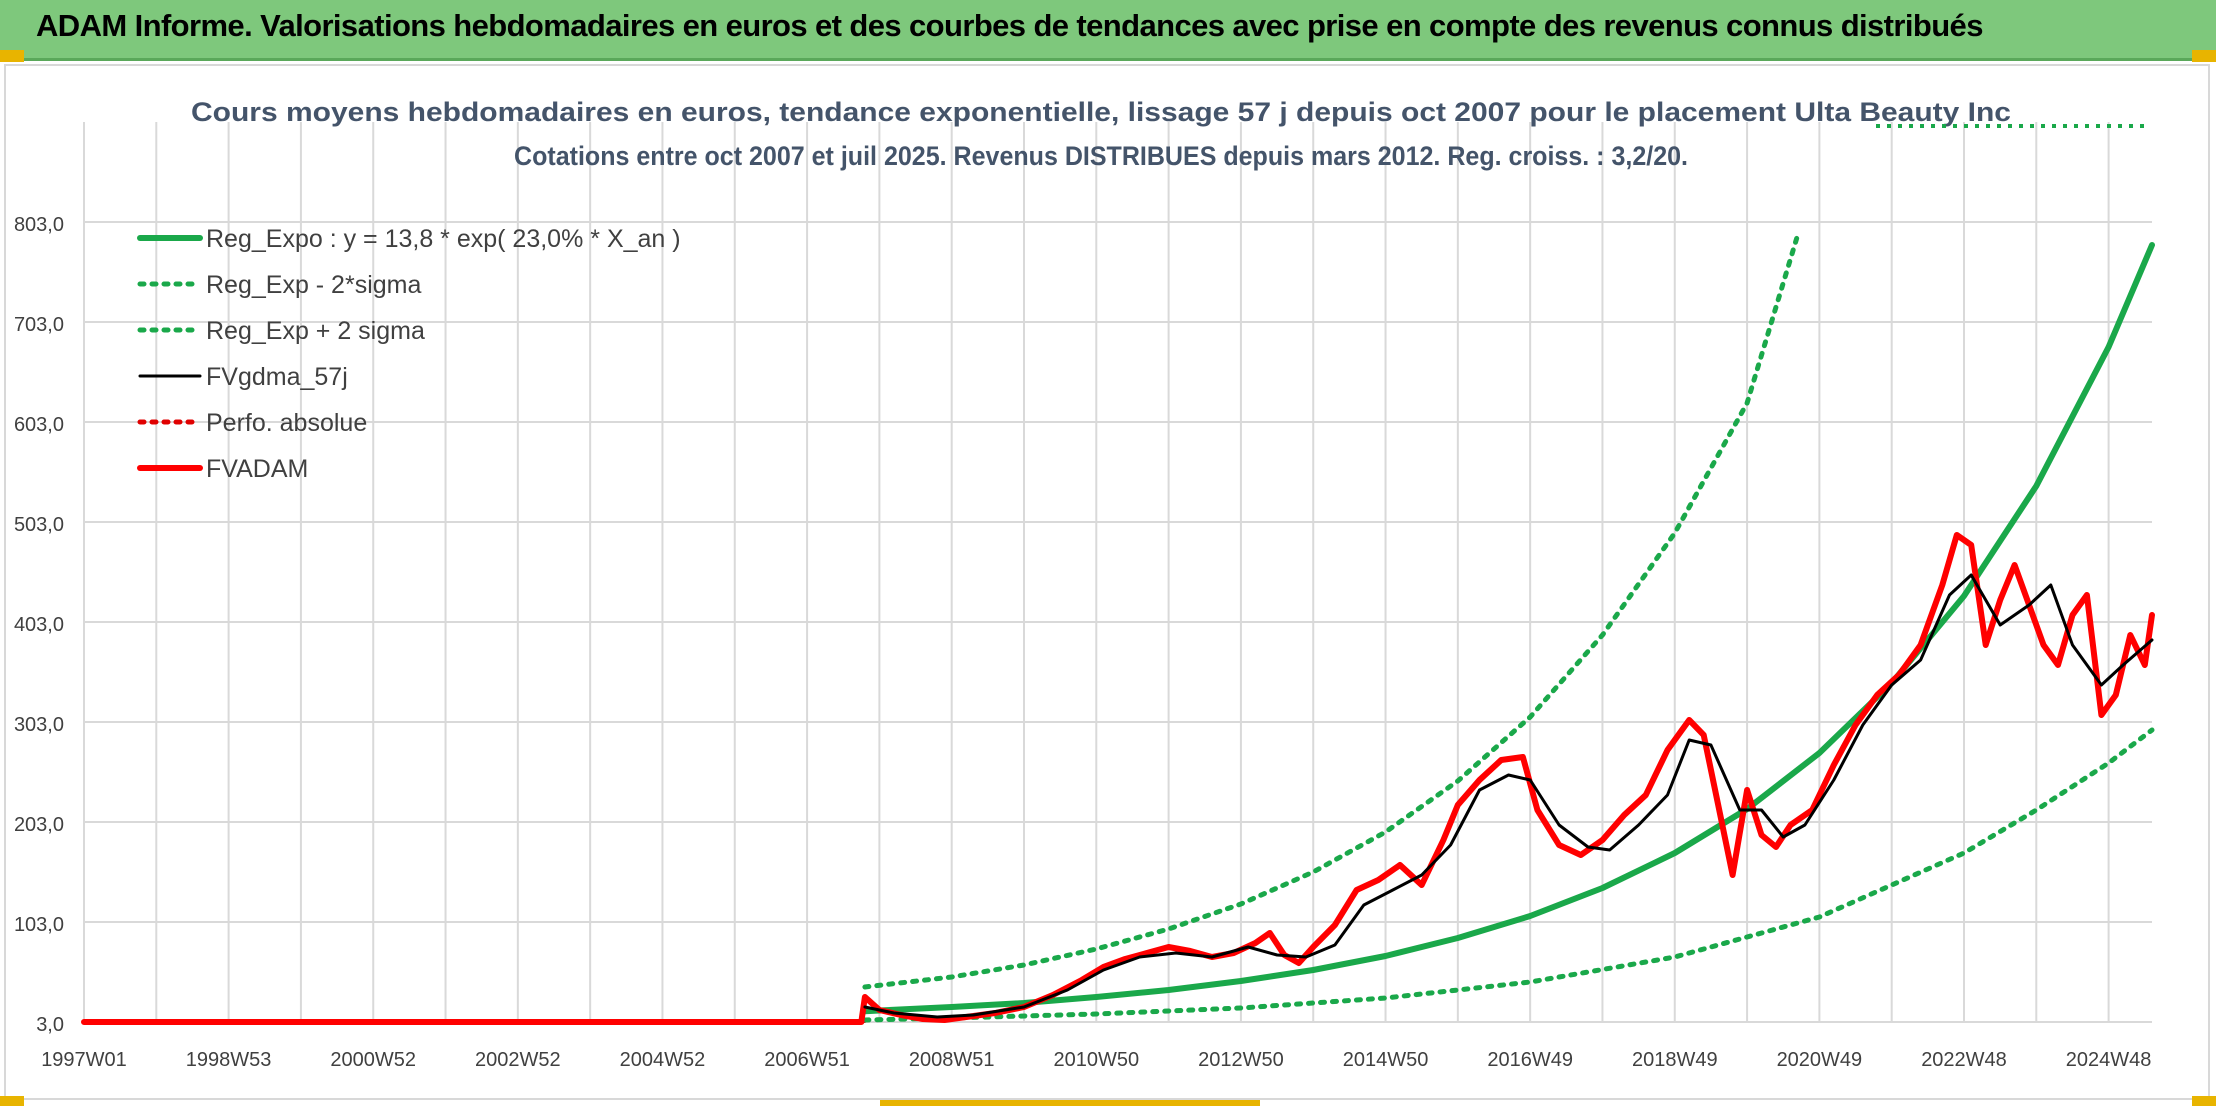 Image resolution: width=2216 pixels, height=1106 pixels. I want to click on x-tick-label: 2018W49, so click(1675, 1060).